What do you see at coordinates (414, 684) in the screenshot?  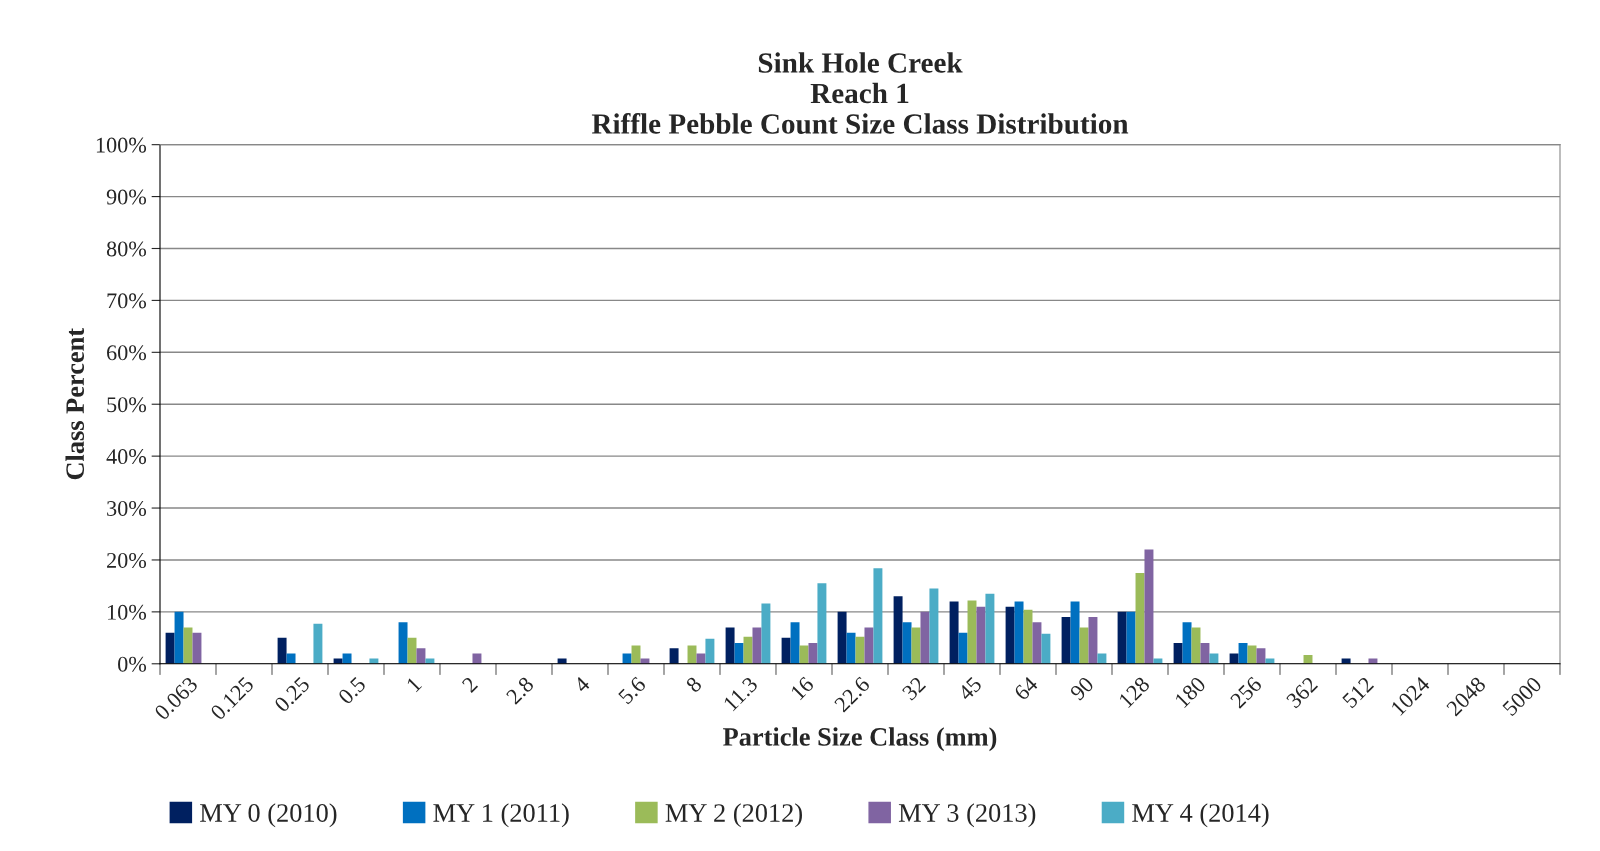 I see `x-tick-label: 1` at bounding box center [414, 684].